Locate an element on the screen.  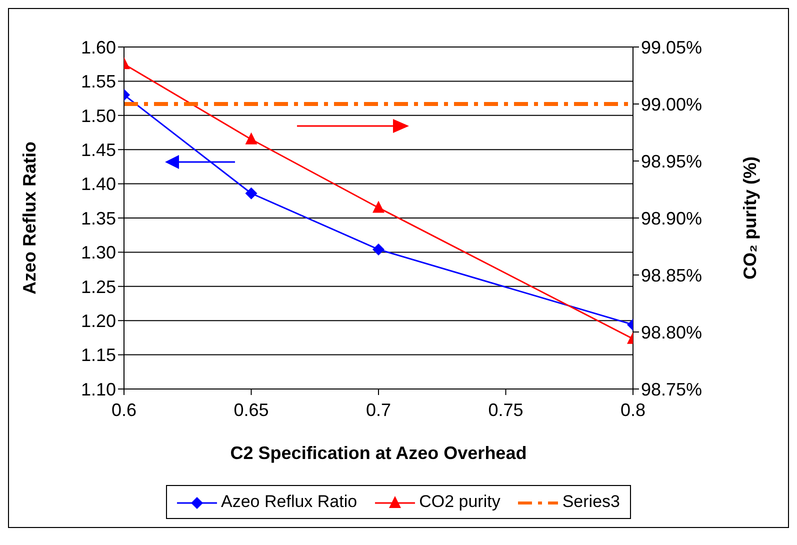
y-tick-label: 1.10 is located at coordinates (98, 389).